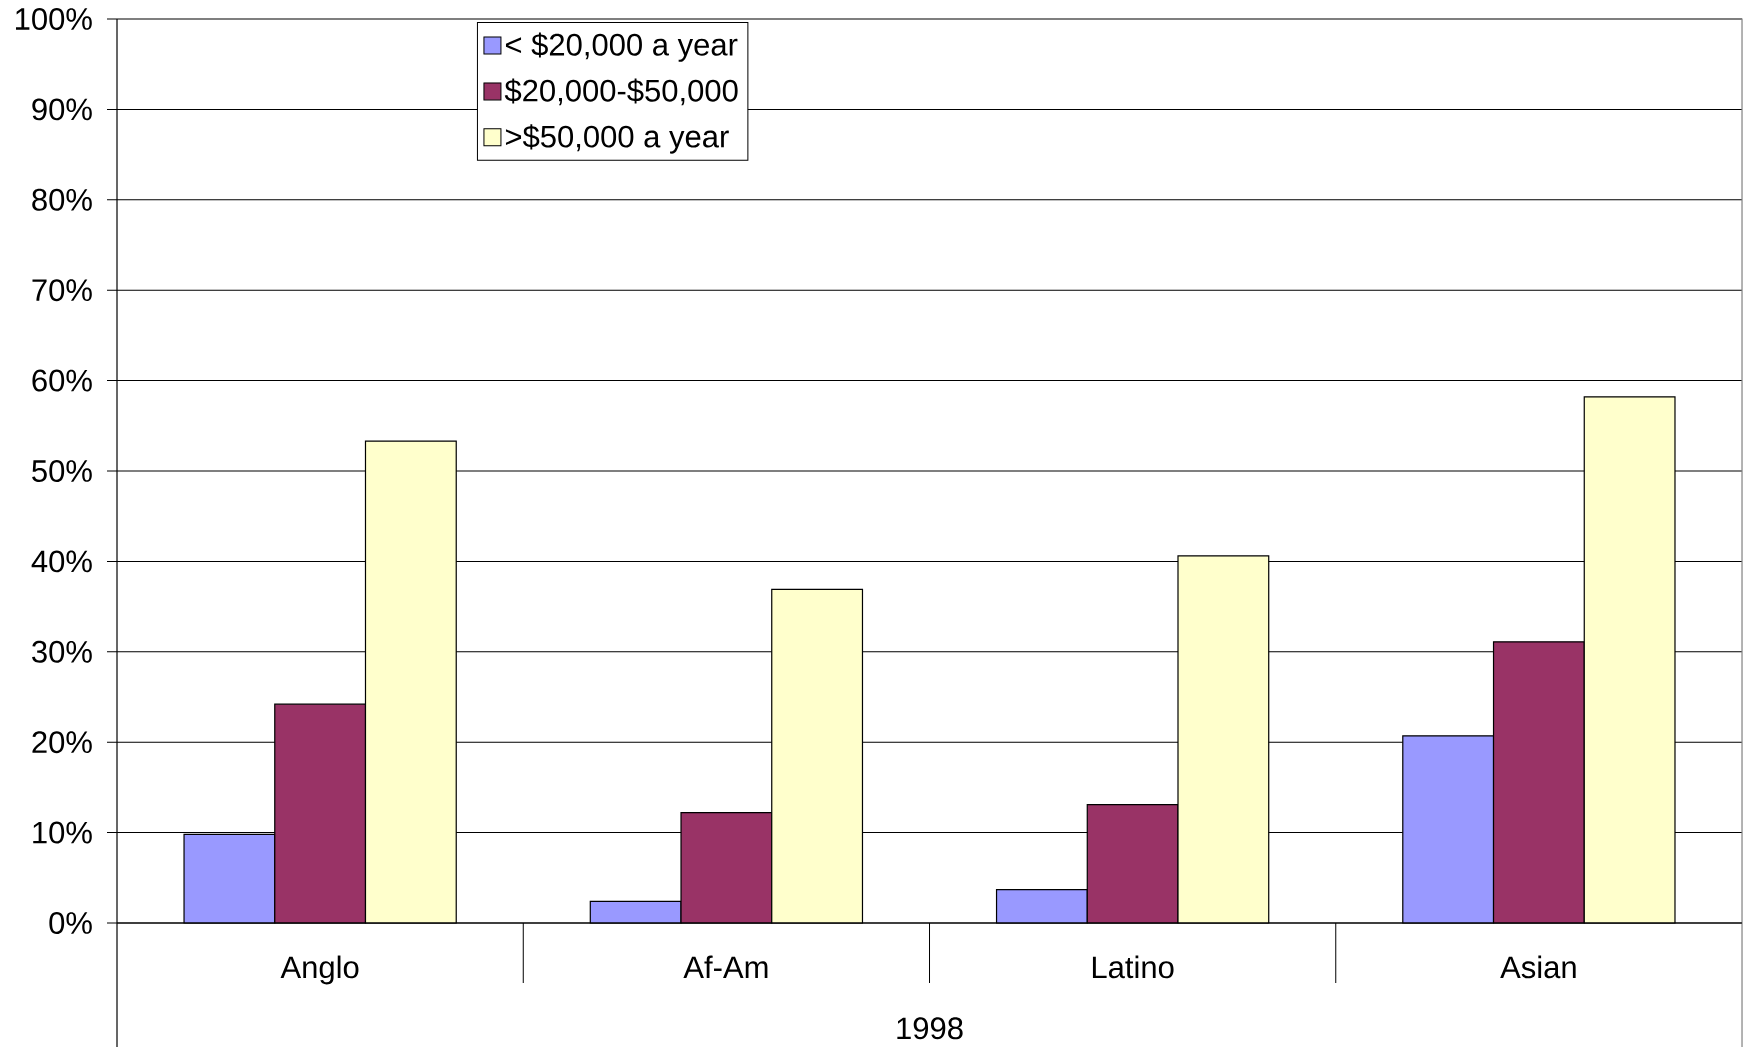 The height and width of the screenshot is (1047, 1751). I want to click on x-tick-label: Latino, so click(1133, 967).